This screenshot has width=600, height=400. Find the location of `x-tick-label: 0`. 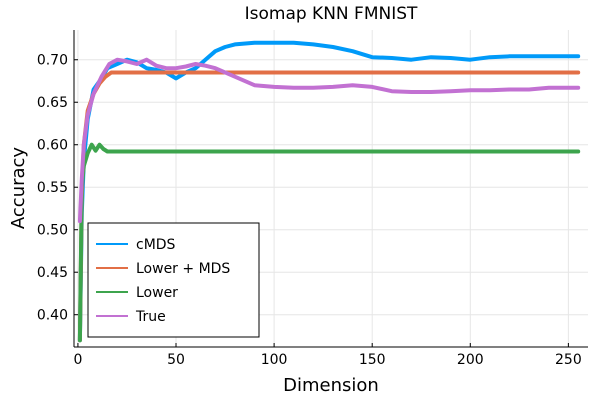

x-tick-label: 0 is located at coordinates (77, 360).